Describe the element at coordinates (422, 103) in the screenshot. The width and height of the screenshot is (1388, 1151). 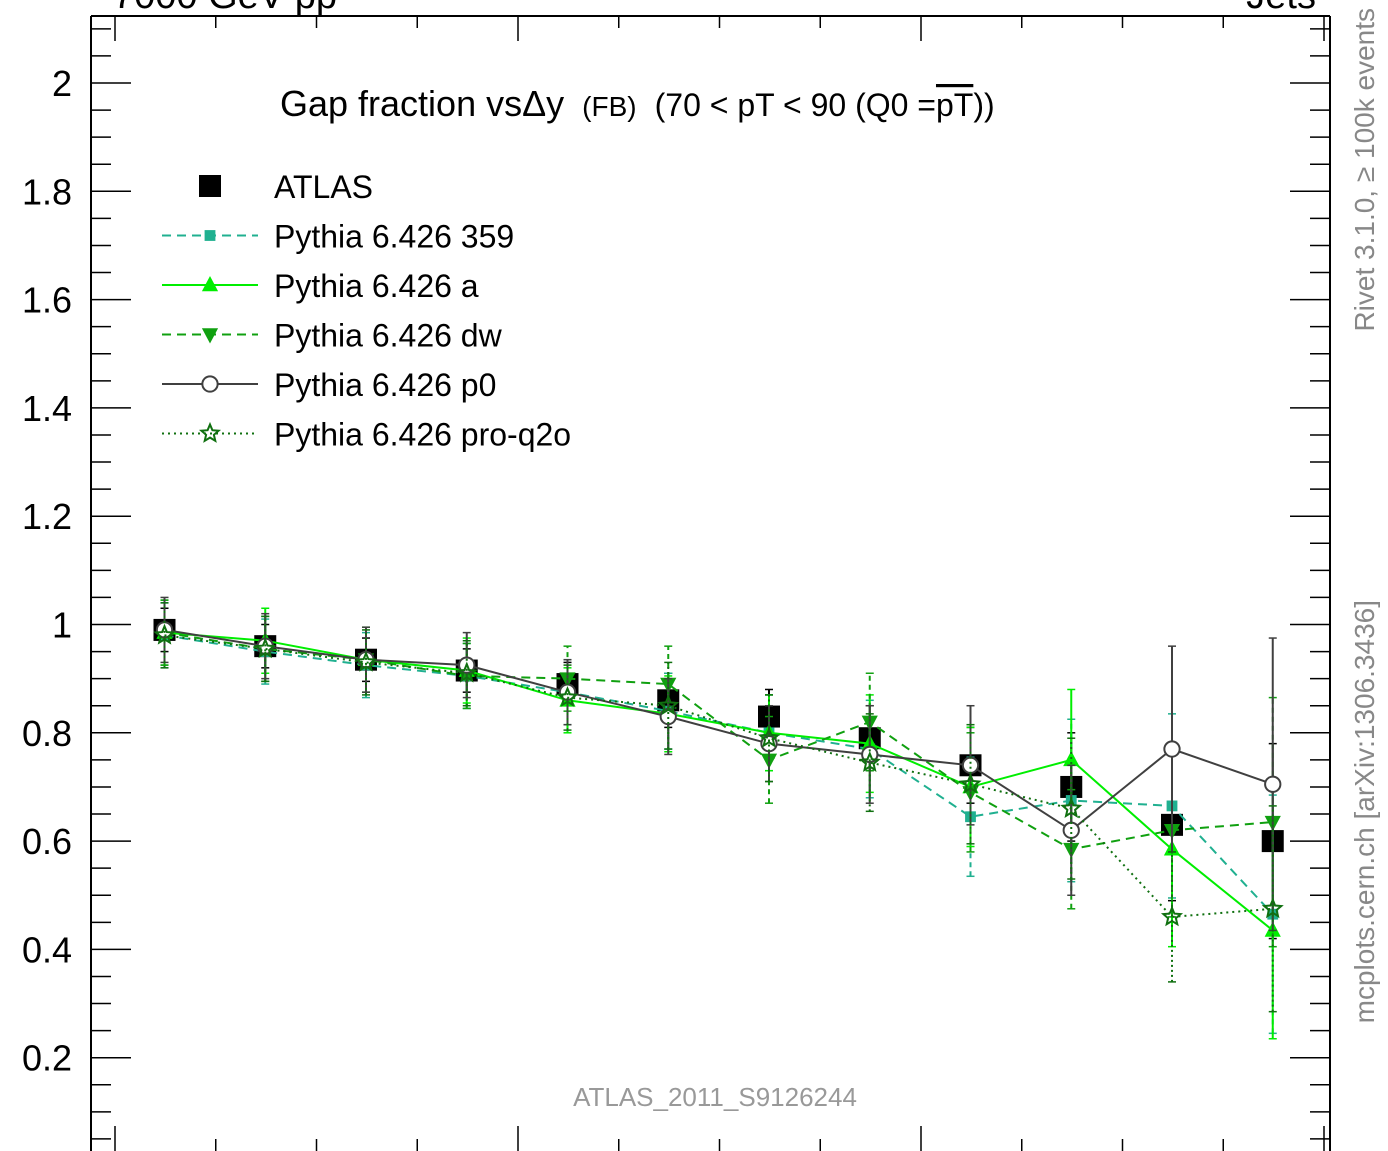
I see `chart-title-main: Gap fraction vsΔy` at that location.